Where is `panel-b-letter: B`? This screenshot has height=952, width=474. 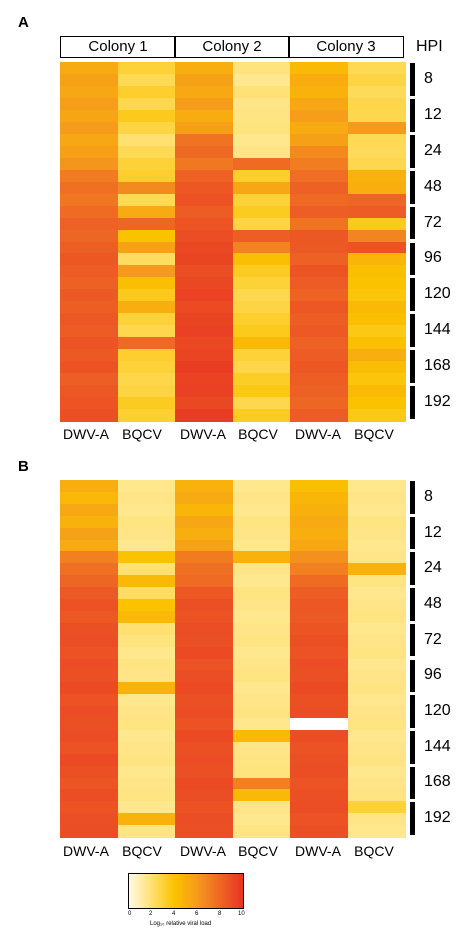
panel-b-letter: B is located at coordinates (23, 466).